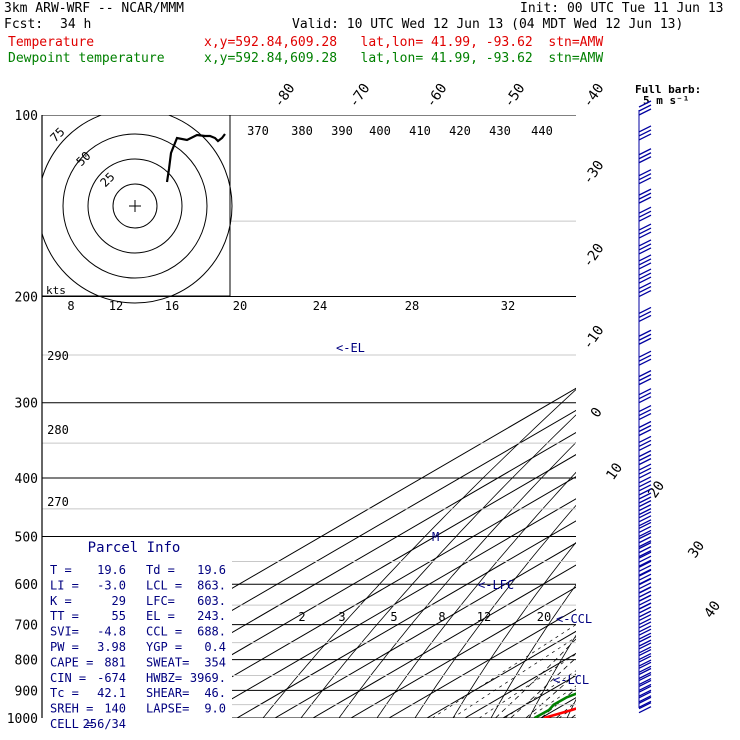  What do you see at coordinates (540, 694) in the screenshot?
I see `mixing-ratio-line` at bounding box center [540, 694].